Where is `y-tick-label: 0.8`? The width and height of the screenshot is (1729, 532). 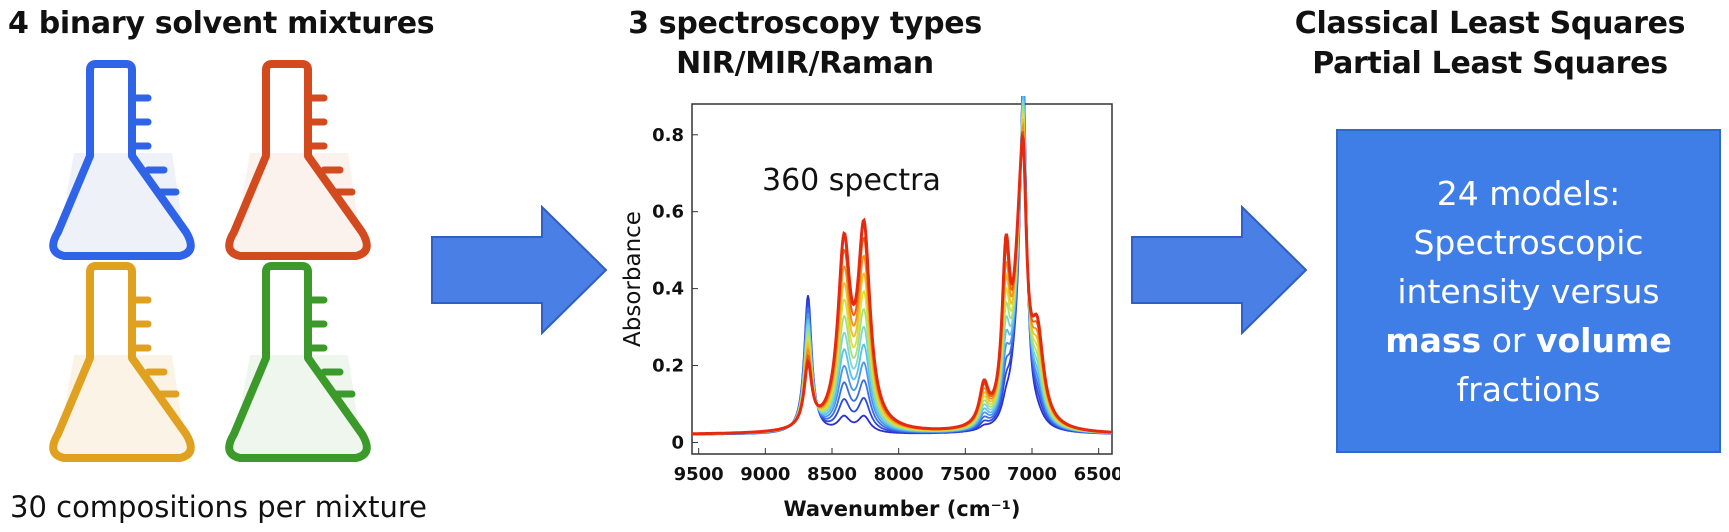
y-tick-label: 0.8 is located at coordinates (668, 135).